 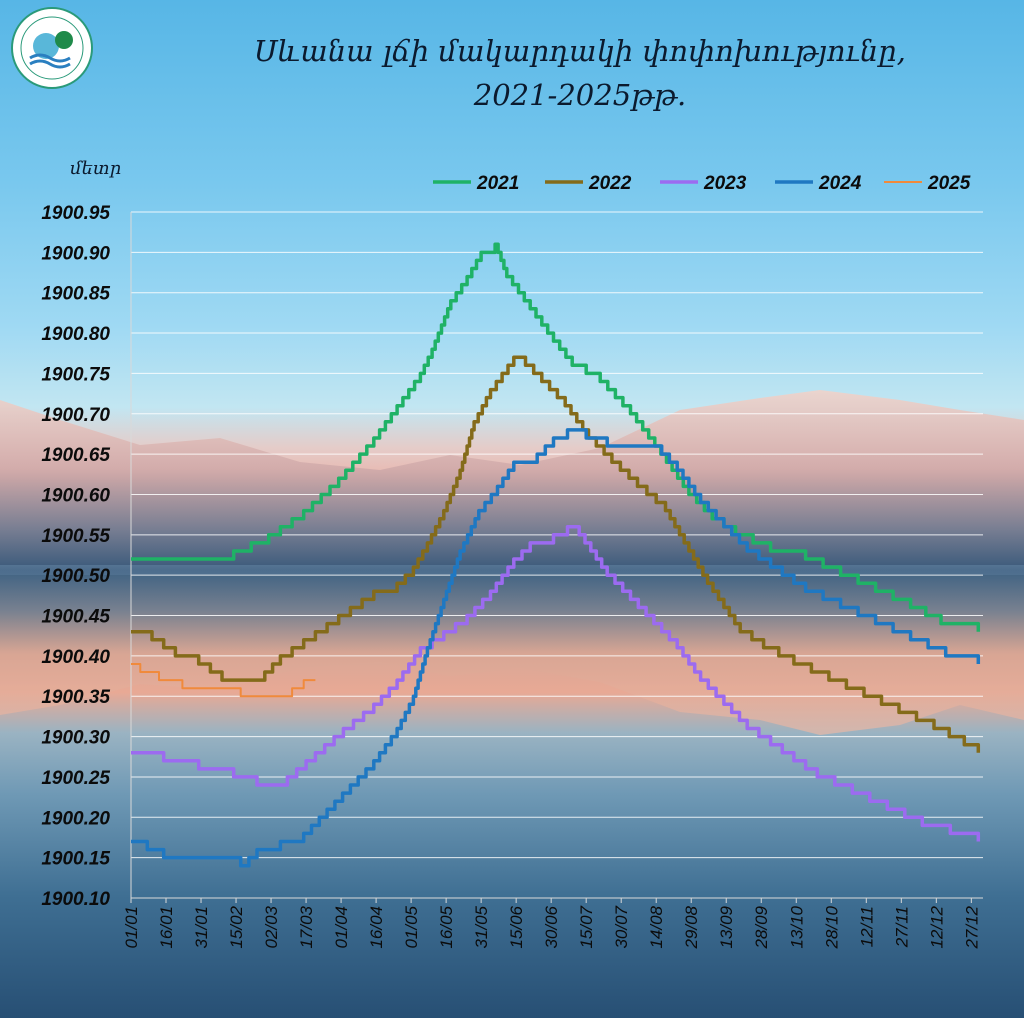 I want to click on y-tick-label: 1900.25, so click(x=75, y=778).